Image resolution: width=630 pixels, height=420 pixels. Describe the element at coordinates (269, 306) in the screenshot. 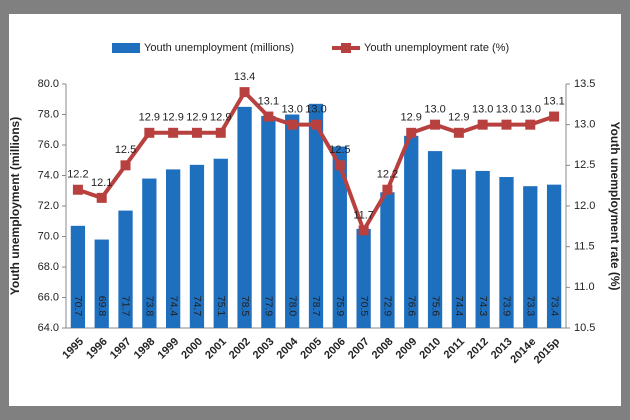

I see `bar-value-label: 77.9` at that location.